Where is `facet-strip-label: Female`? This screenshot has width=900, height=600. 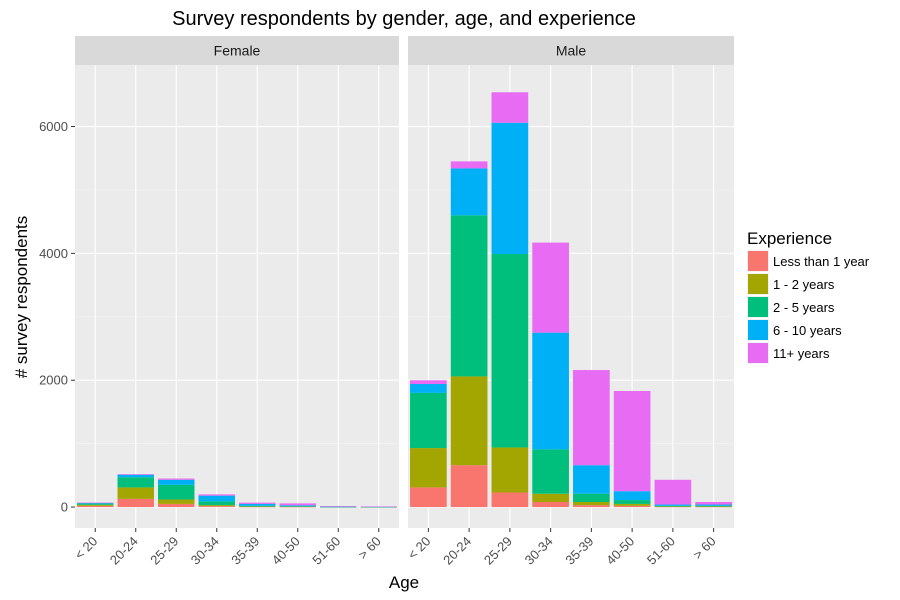 facet-strip-label: Female is located at coordinates (237, 51).